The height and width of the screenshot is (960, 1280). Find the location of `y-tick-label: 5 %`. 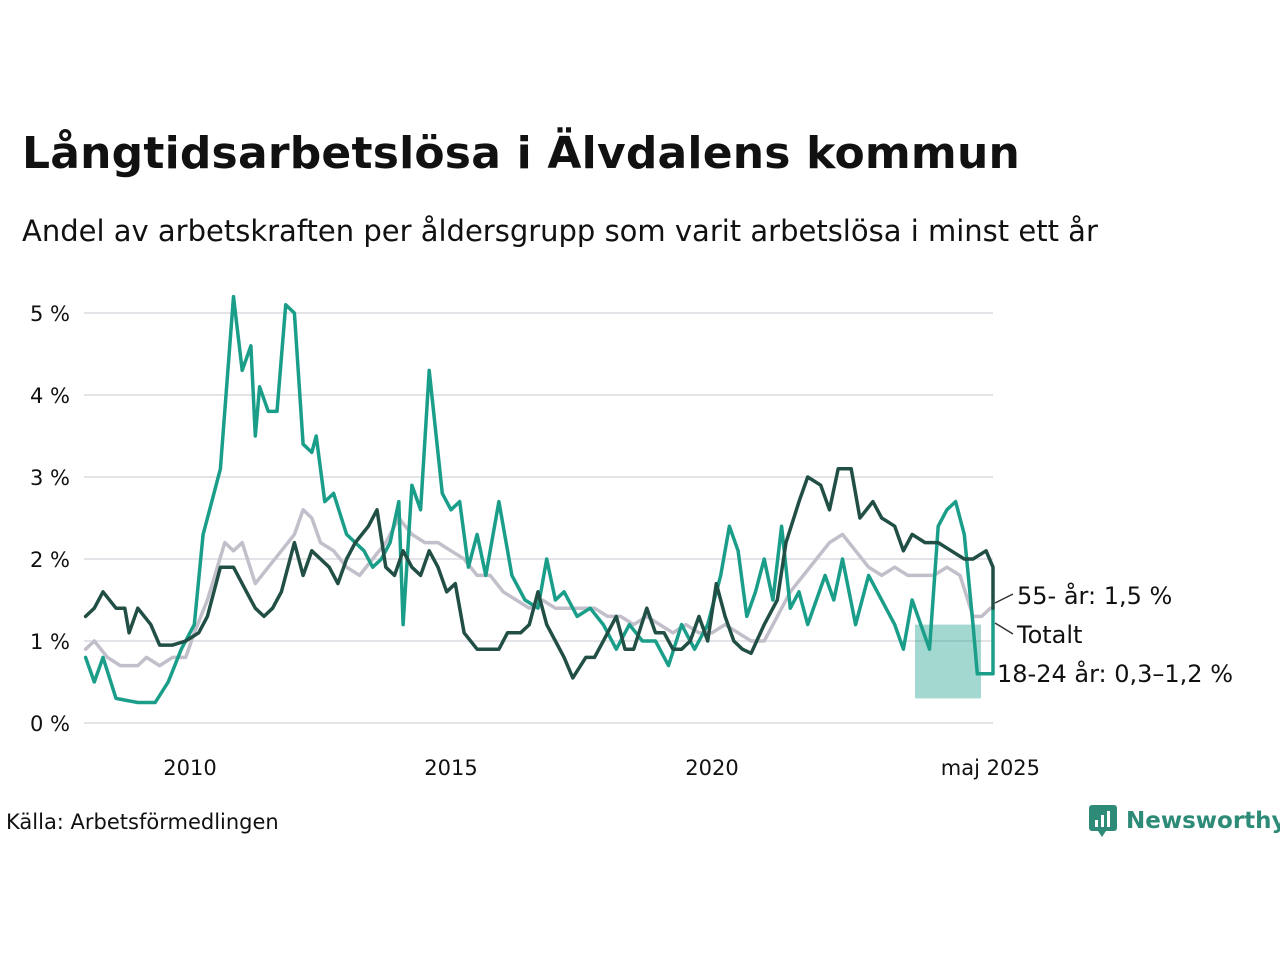

y-tick-label: 5 % is located at coordinates (50, 314).